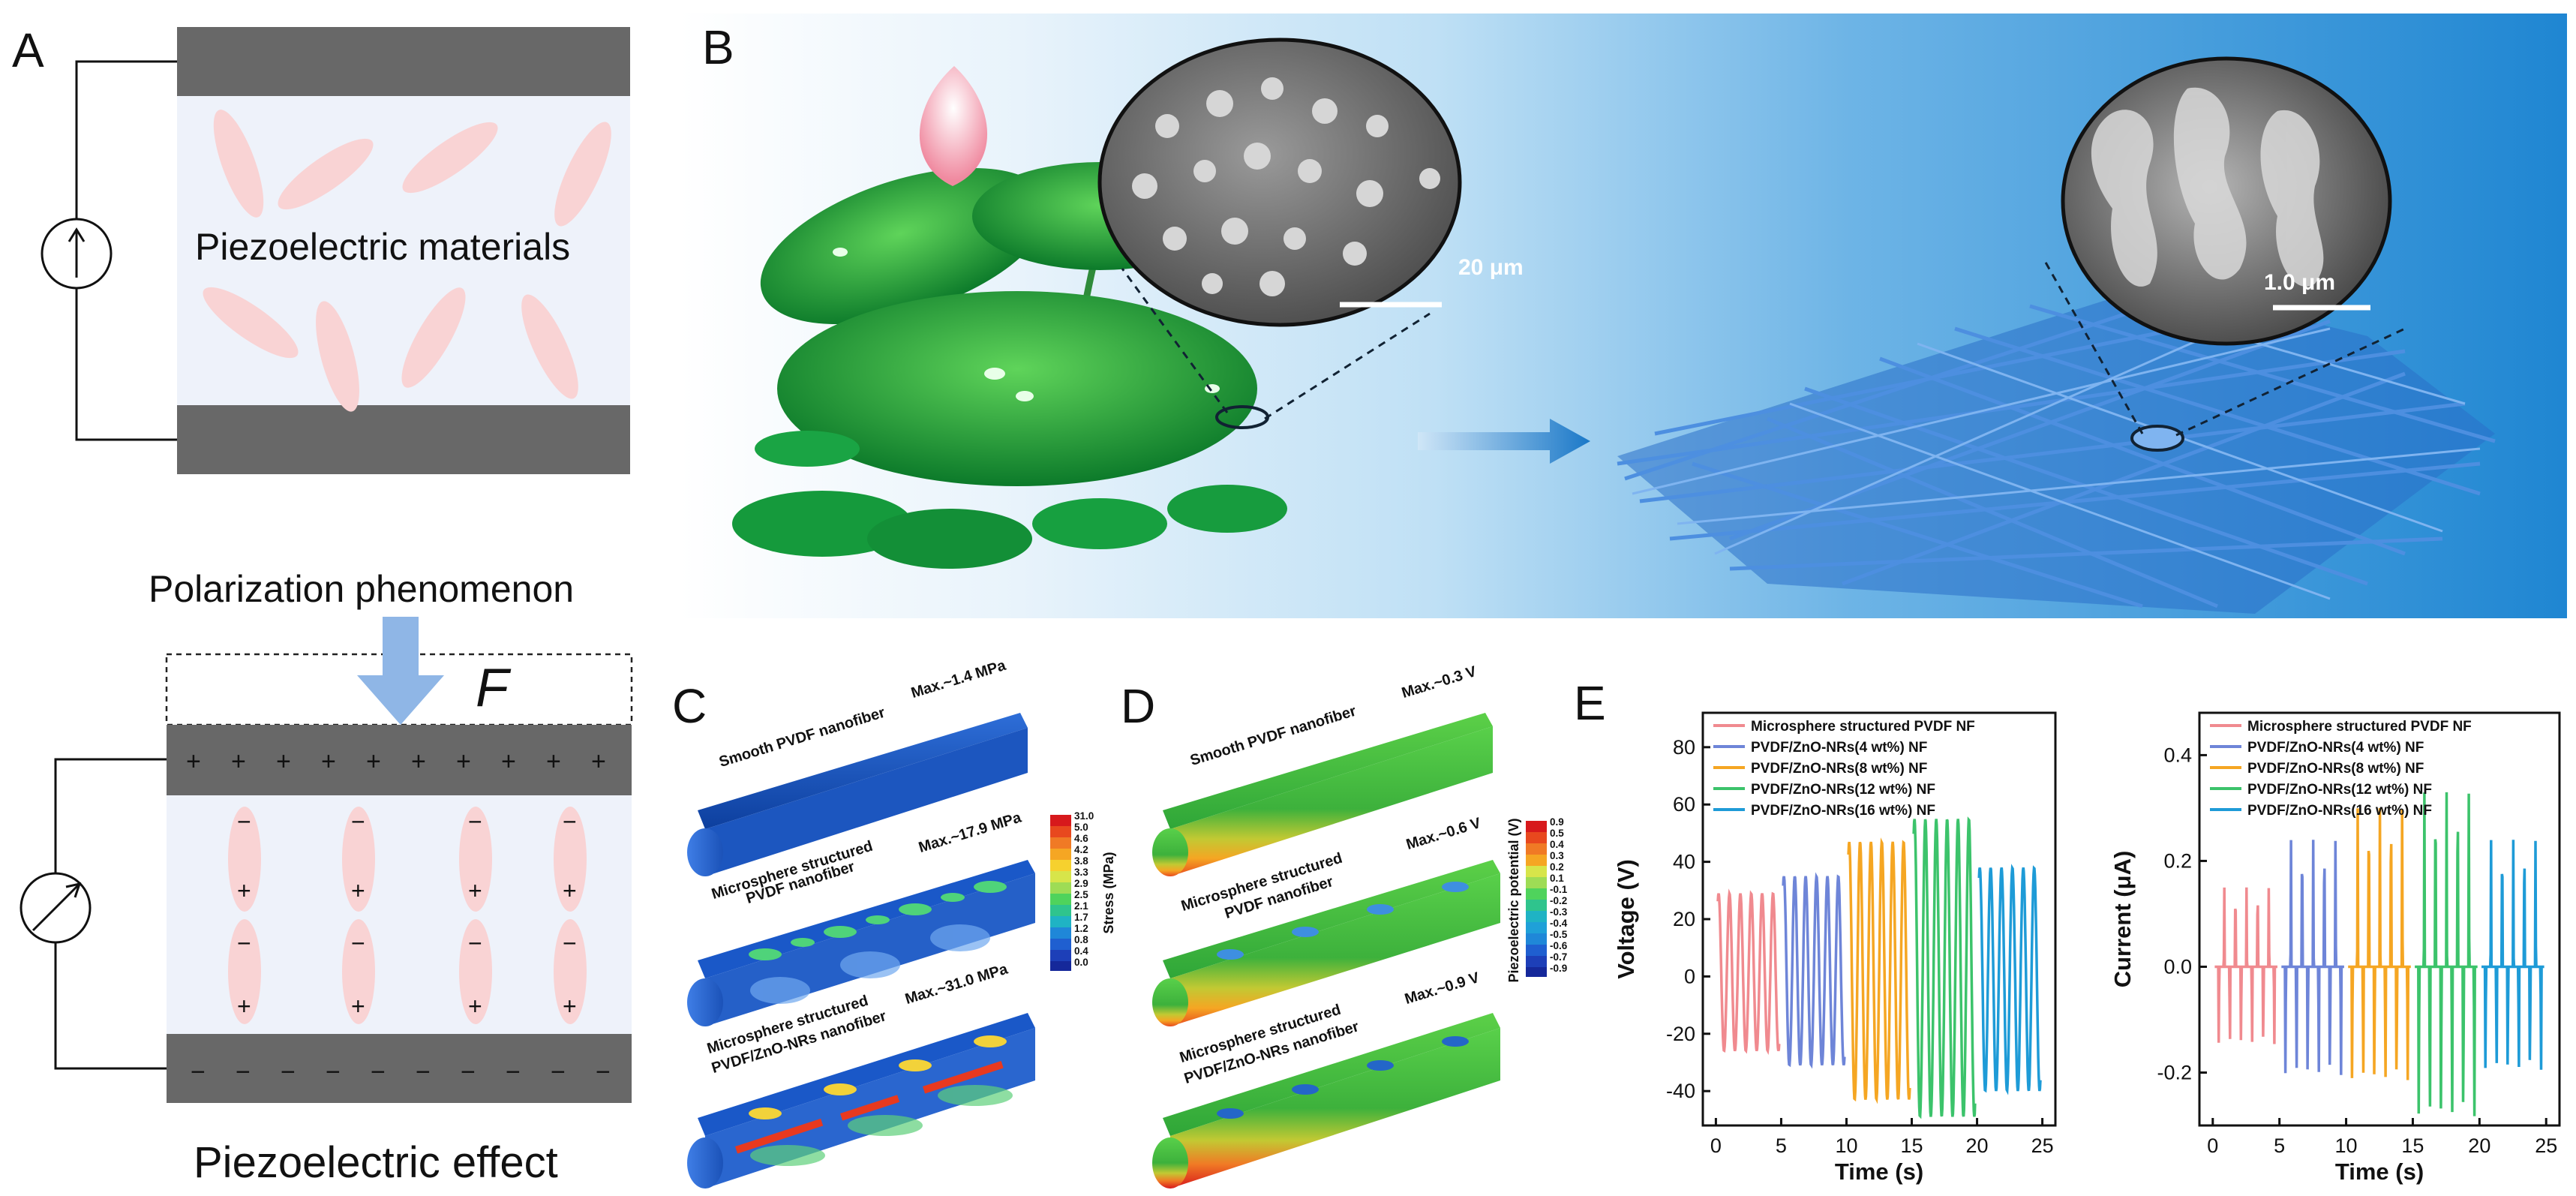 Image resolution: width=2576 pixels, height=1196 pixels. Describe the element at coordinates (401, 1072) in the screenshot. I see `negative-charges: − − − − − − − − − −` at that location.